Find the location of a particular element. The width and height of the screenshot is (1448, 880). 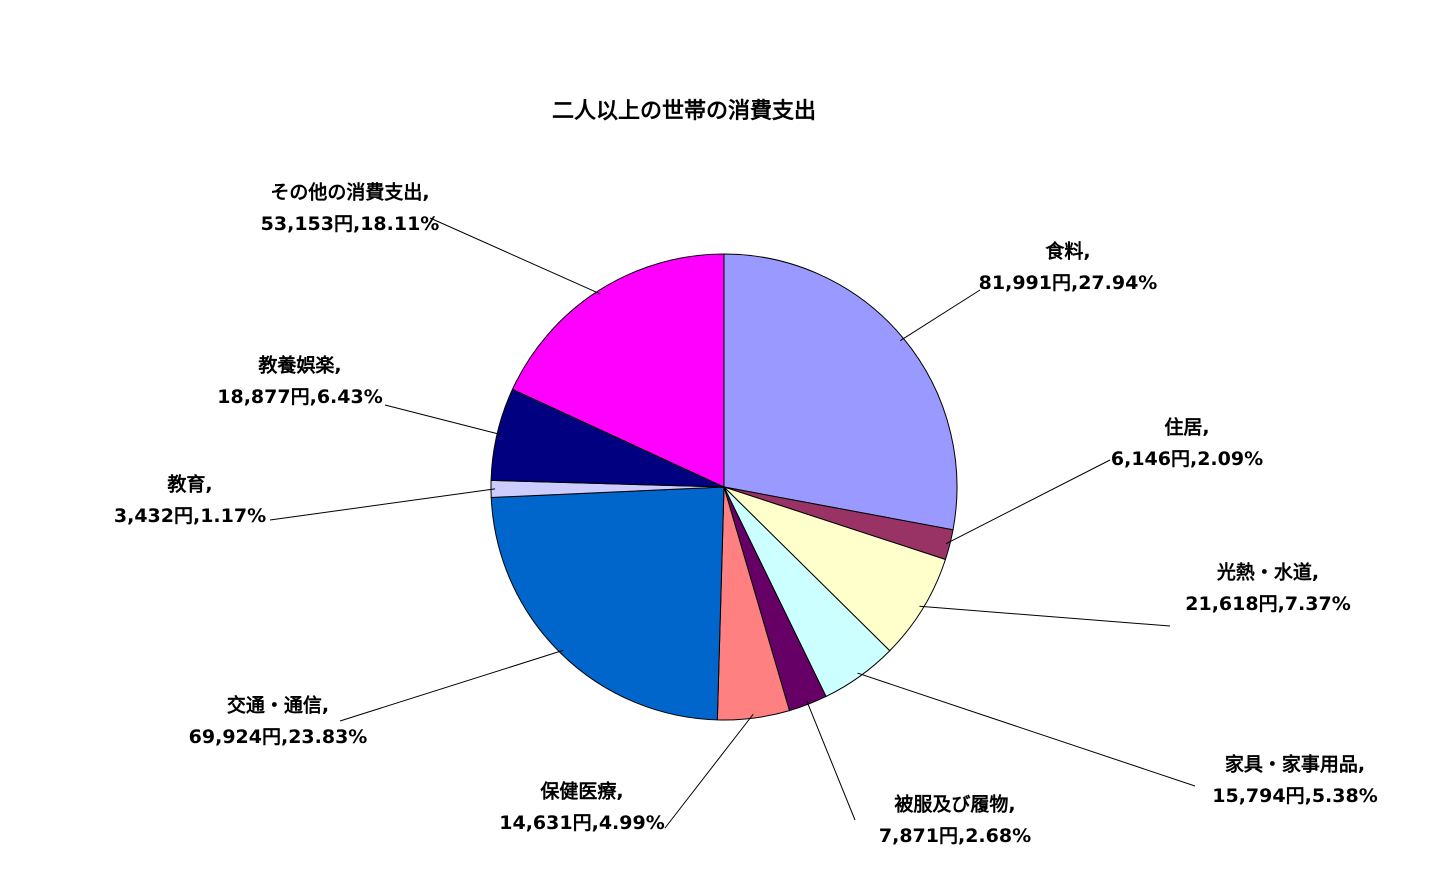

slice-value: 7,871円,2.68% is located at coordinates (955, 836).